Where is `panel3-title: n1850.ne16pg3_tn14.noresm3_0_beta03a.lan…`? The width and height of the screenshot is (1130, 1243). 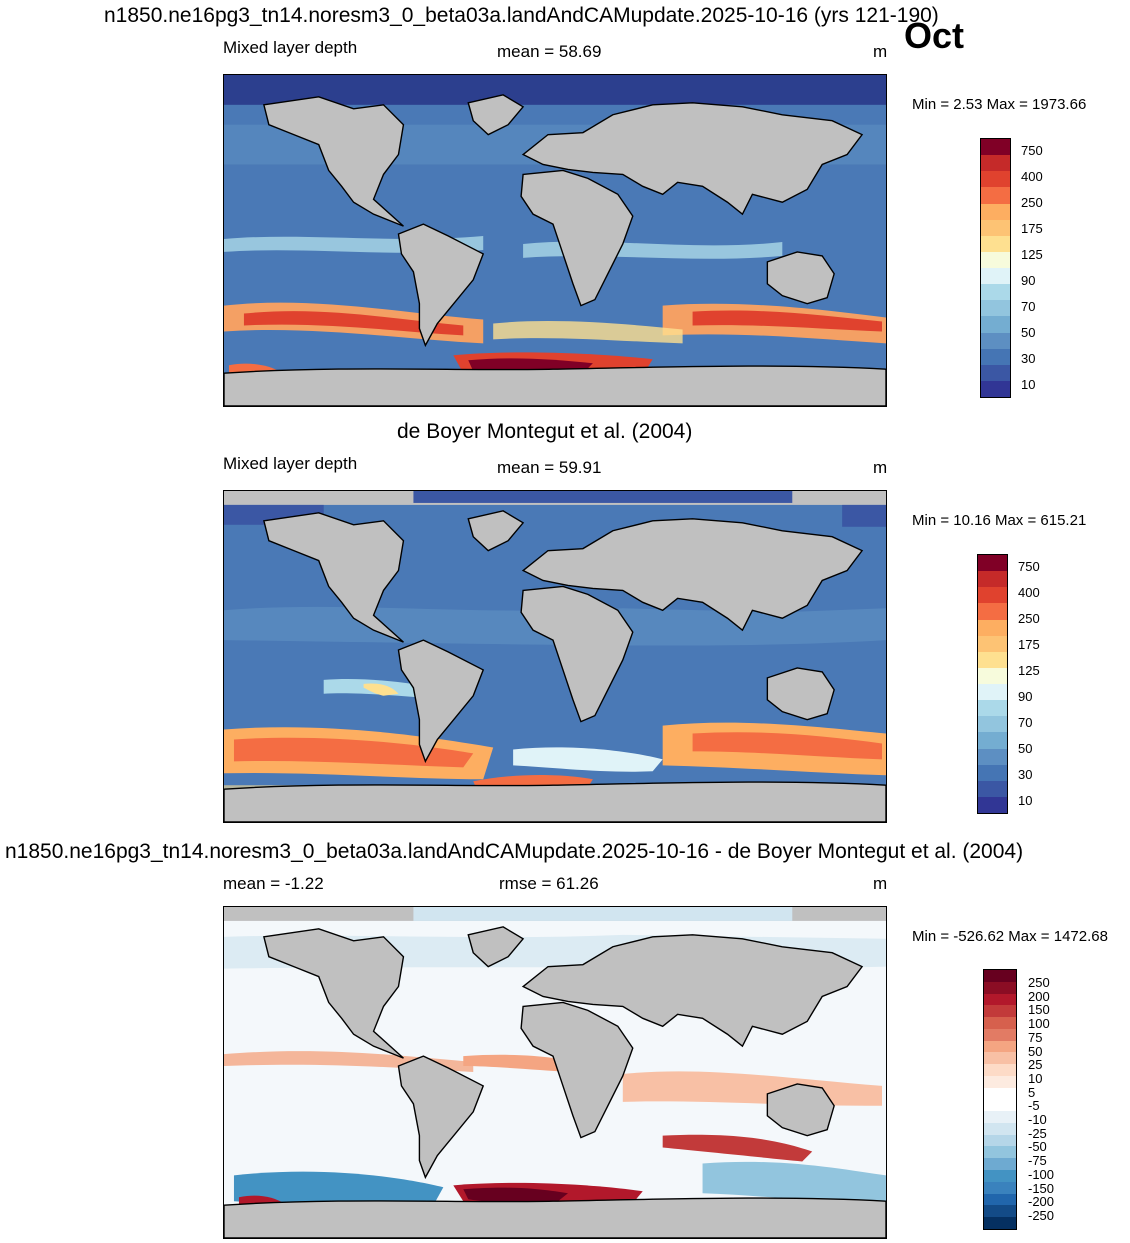
panel3-title: n1850.ne16pg3_tn14.noresm3_0_beta03a.lan… is located at coordinates (514, 851).